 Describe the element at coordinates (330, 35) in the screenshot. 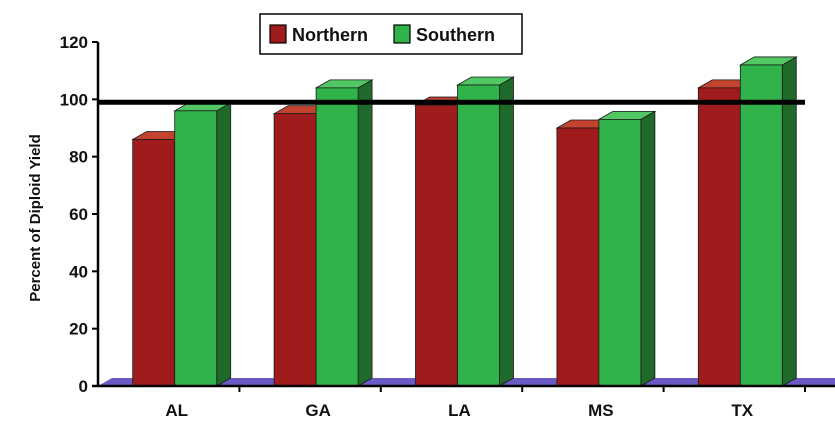

I see `legend-label-northern: Northern` at that location.